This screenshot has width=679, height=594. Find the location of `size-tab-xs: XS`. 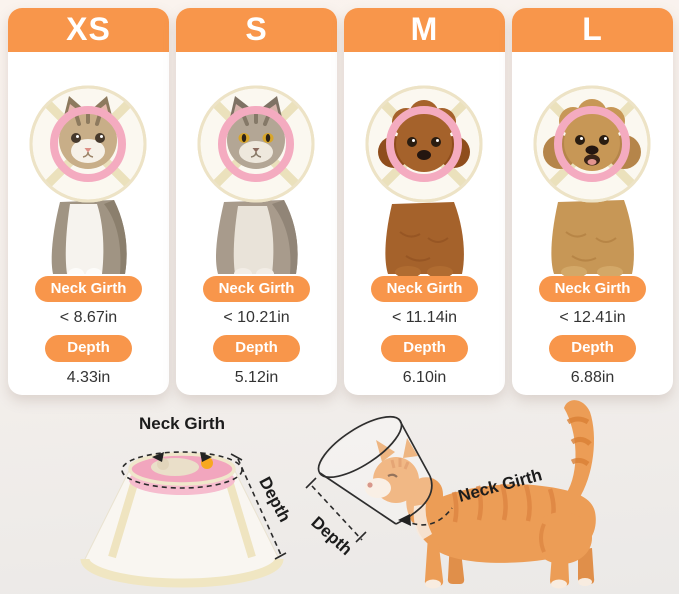

size-tab-xs: XS is located at coordinates (88, 30).